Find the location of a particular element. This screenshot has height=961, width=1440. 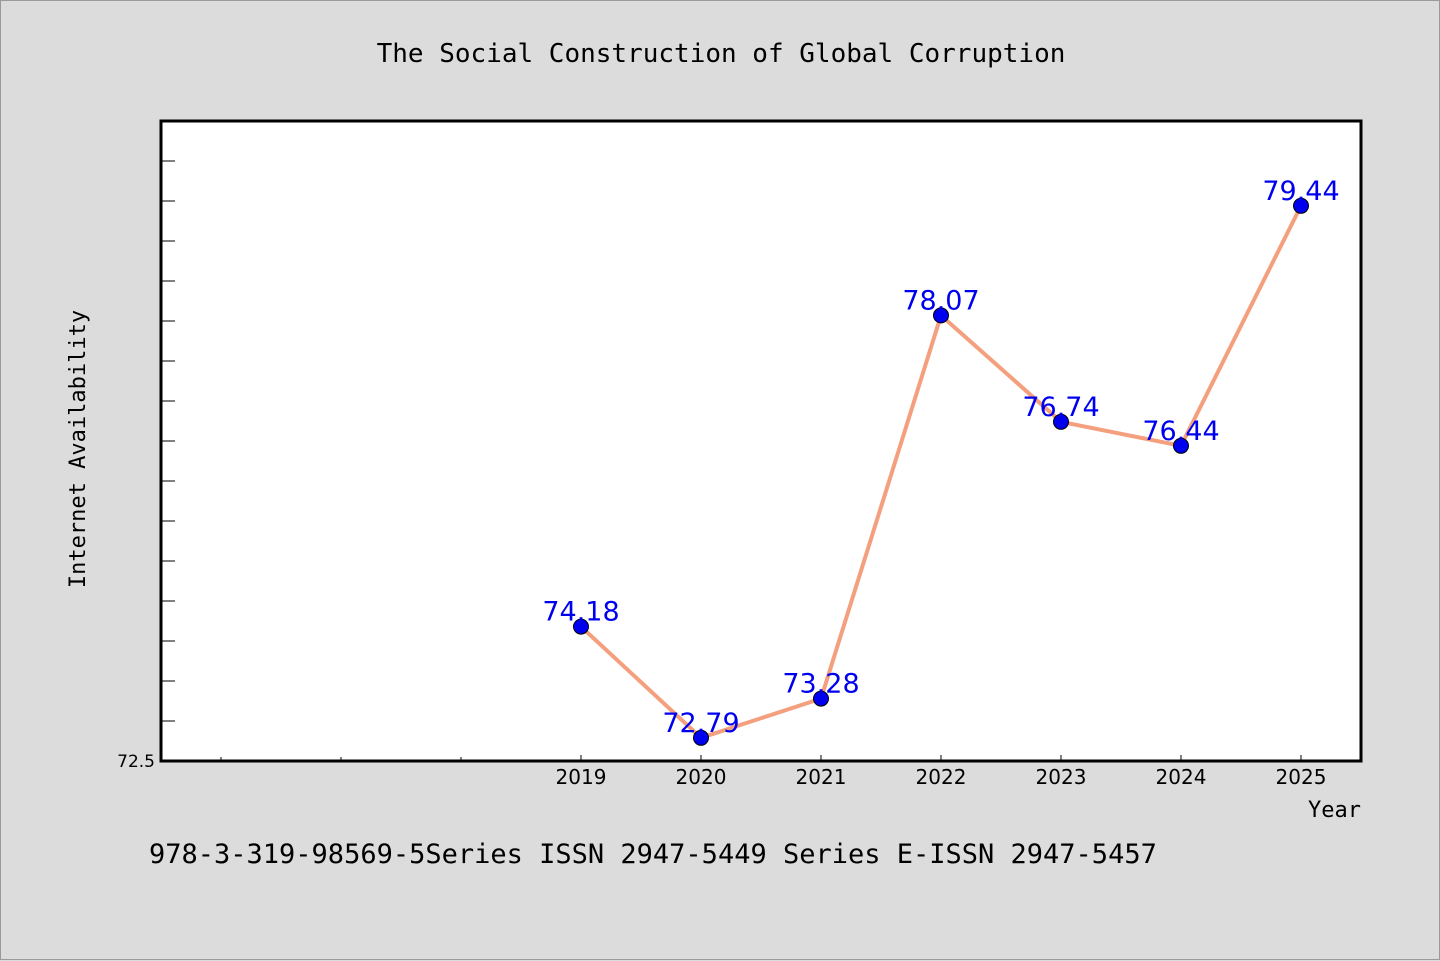

data-label: 72.79 is located at coordinates (700, 723).